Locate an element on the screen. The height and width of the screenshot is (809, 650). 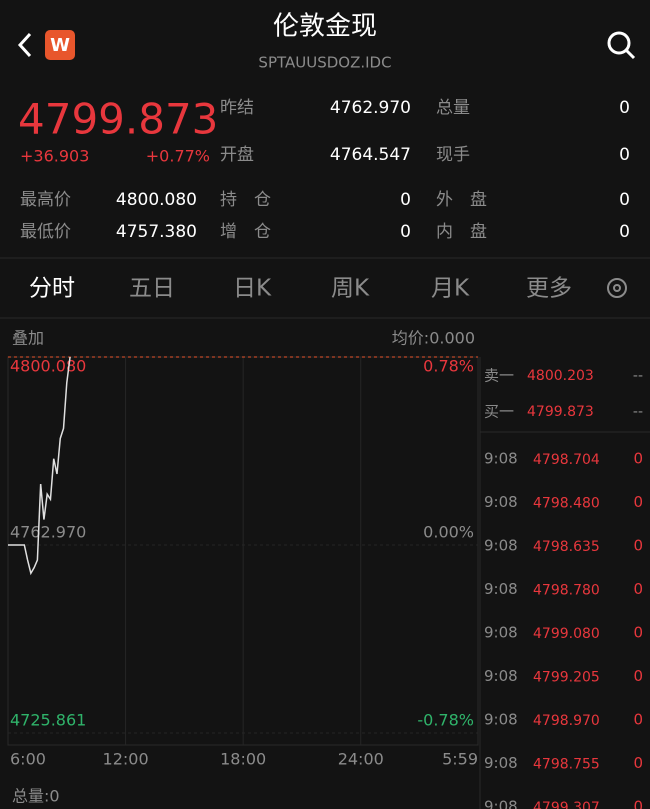
stat-value: 4800.080 is located at coordinates (156, 200).